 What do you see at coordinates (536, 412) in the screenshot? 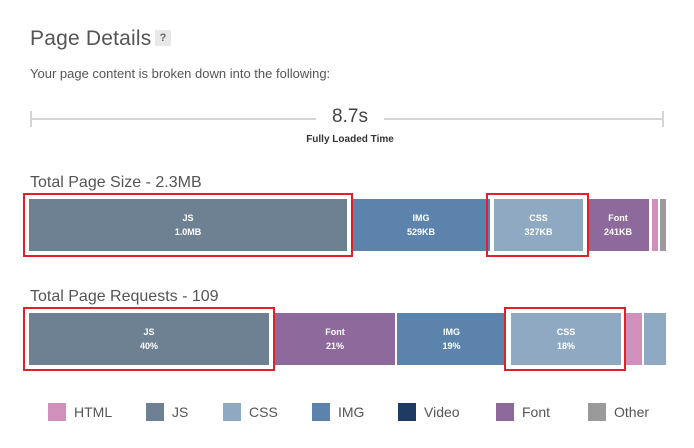
I see `legend-label: Font` at bounding box center [536, 412].